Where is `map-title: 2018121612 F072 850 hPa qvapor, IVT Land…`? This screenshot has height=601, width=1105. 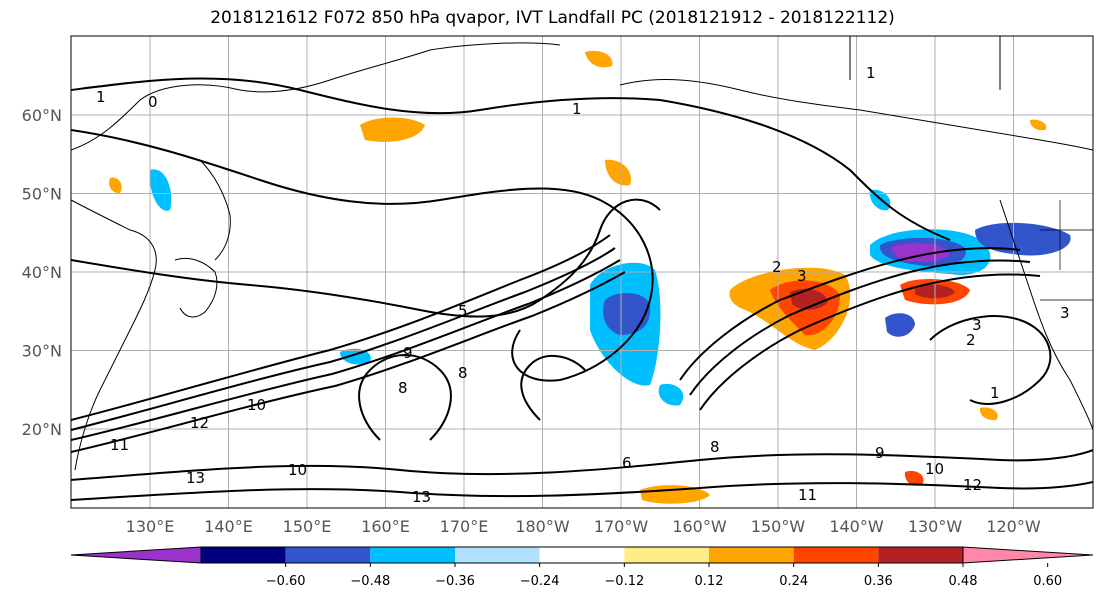
map-title: 2018121612 F072 850 hPa qvapor, IVT Land… is located at coordinates (552, 18).